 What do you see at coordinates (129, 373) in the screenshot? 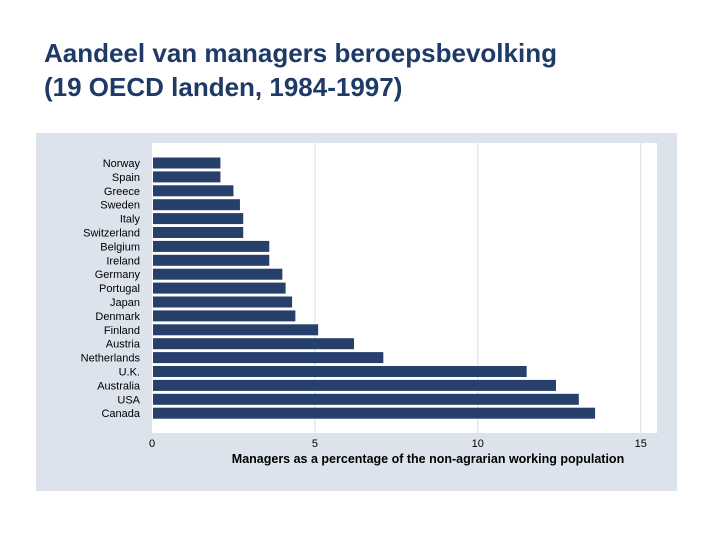
I see `category-label-u-k: U.K.` at bounding box center [129, 373].